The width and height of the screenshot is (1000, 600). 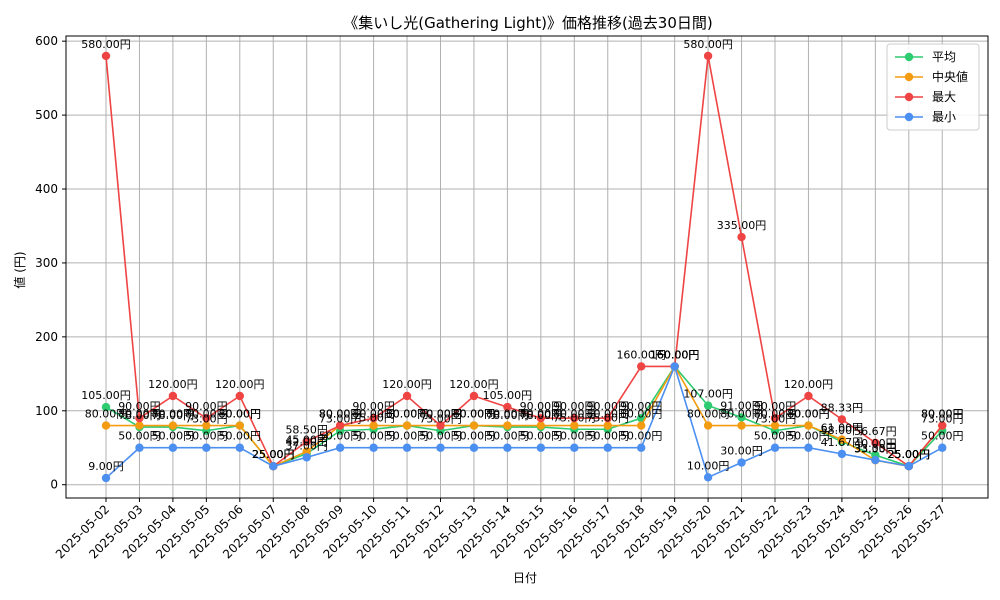 I want to click on data-label: 88.33円, so click(x=842, y=407).